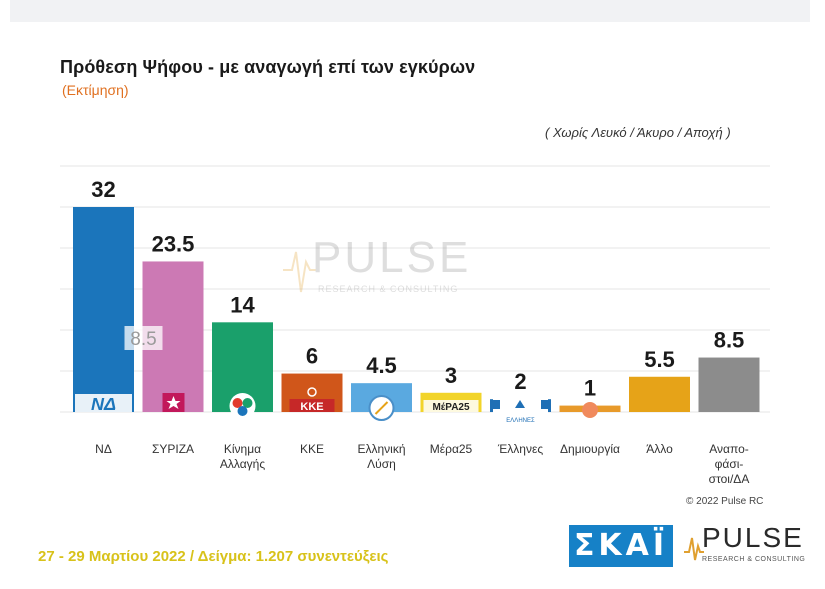 Image resolution: width=825 pixels, height=589 pixels. Describe the element at coordinates (451, 449) in the screenshot. I see `category-label: Μέρα25` at that location.